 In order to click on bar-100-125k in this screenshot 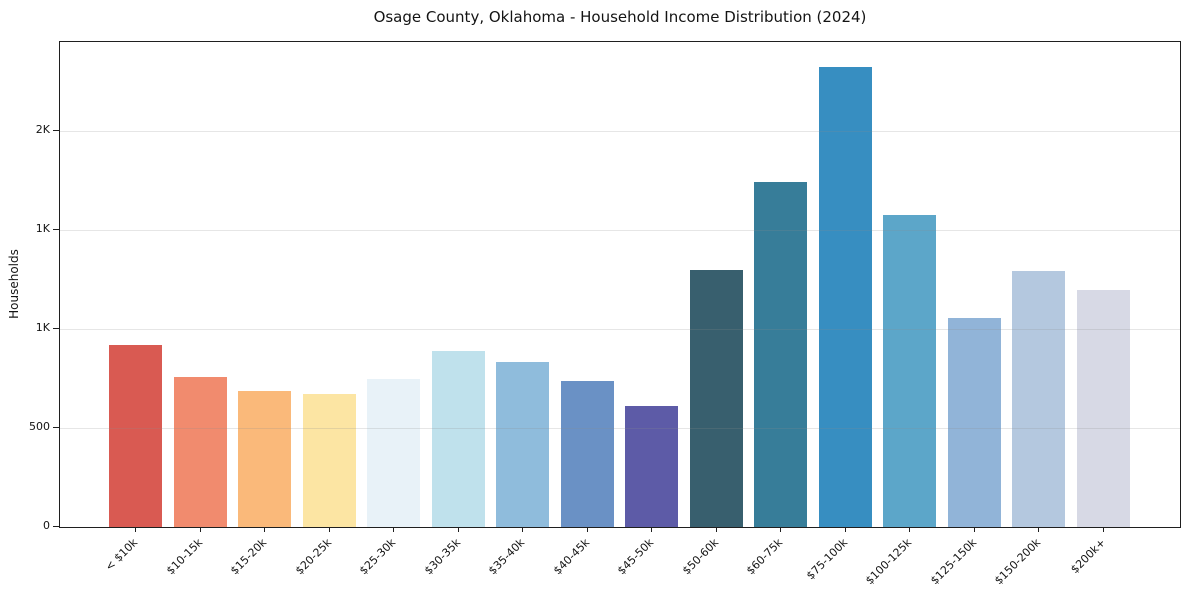, I will do `click(909, 371)`.